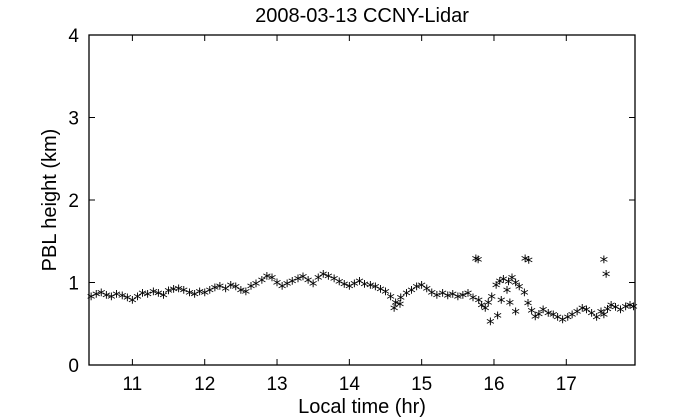 Image resolution: width=700 pixels, height=420 pixels. Describe the element at coordinates (73, 36) in the screenshot. I see `y-tick-label: 4` at that location.